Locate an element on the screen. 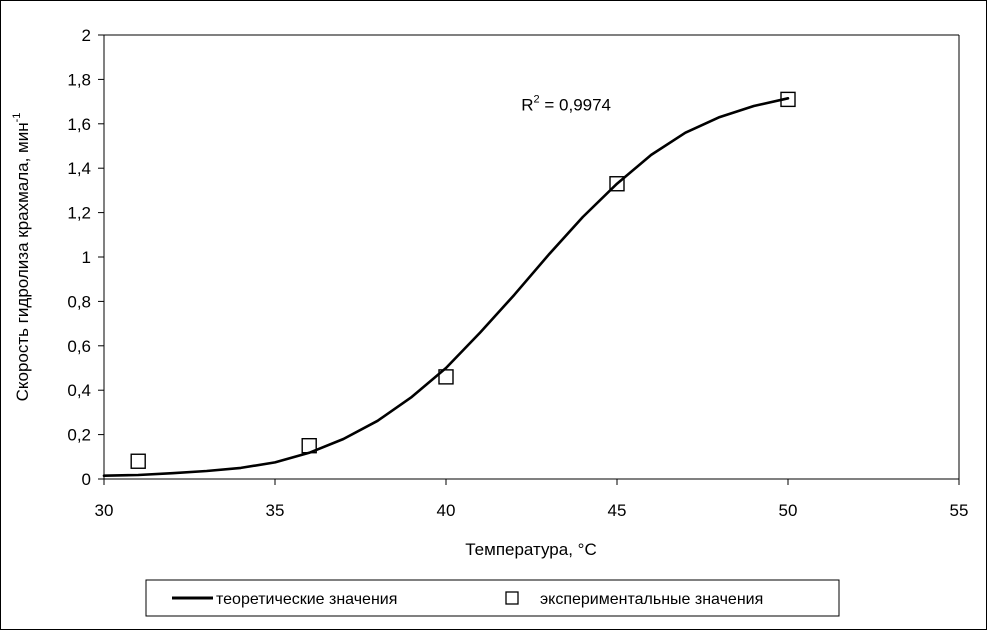  y-axis-title-superscript: -1 is located at coordinates (17, 118).